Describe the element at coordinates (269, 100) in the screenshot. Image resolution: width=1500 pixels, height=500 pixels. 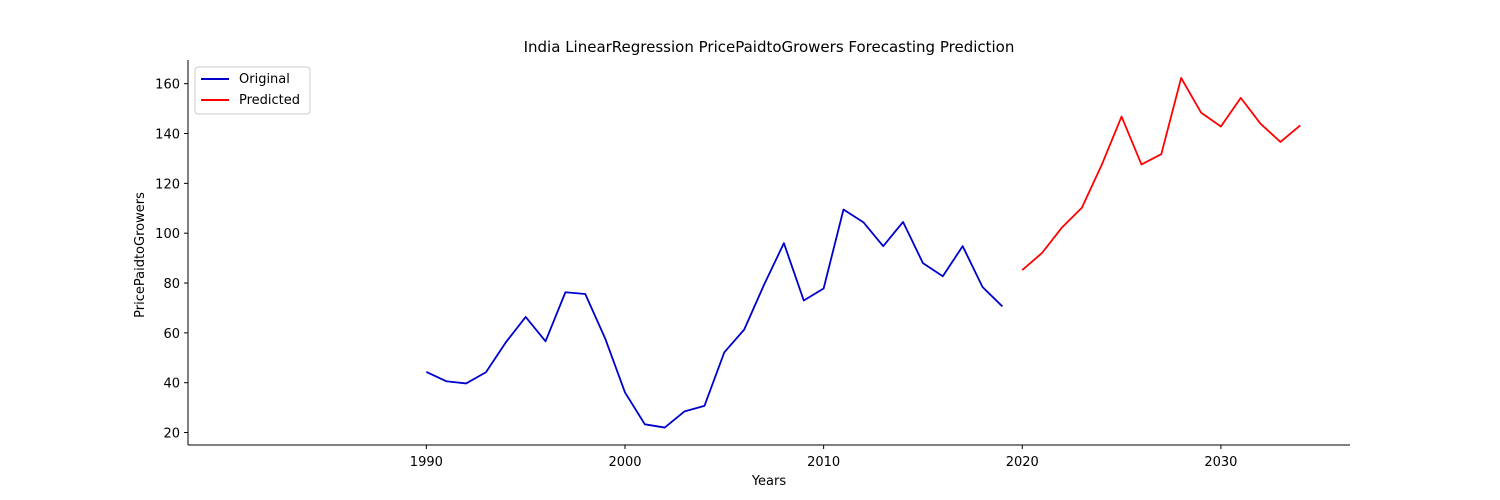
I see `legend-label-predicted: Predicted` at that location.